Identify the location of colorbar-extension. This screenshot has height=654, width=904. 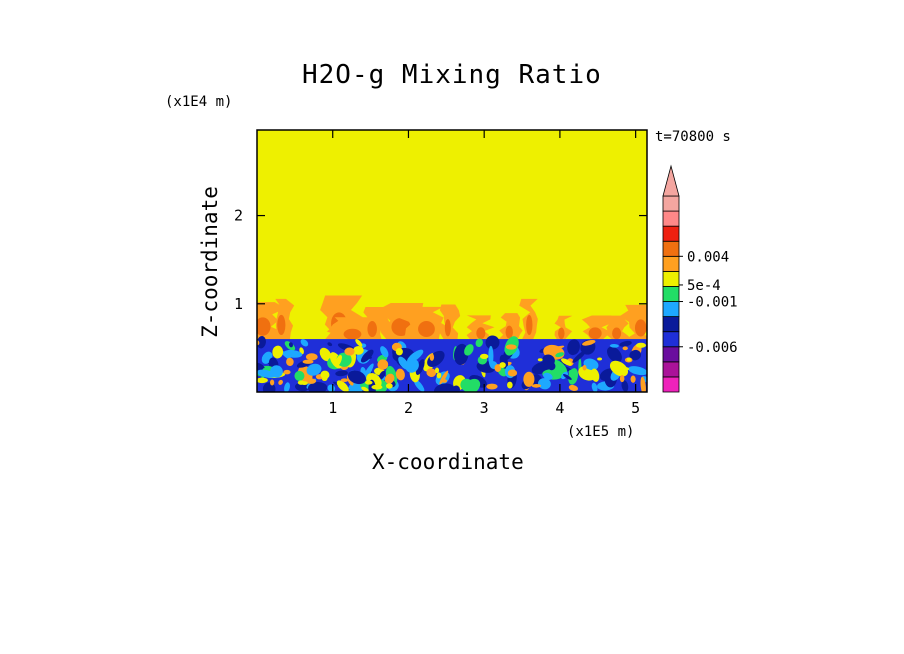
(671, 180).